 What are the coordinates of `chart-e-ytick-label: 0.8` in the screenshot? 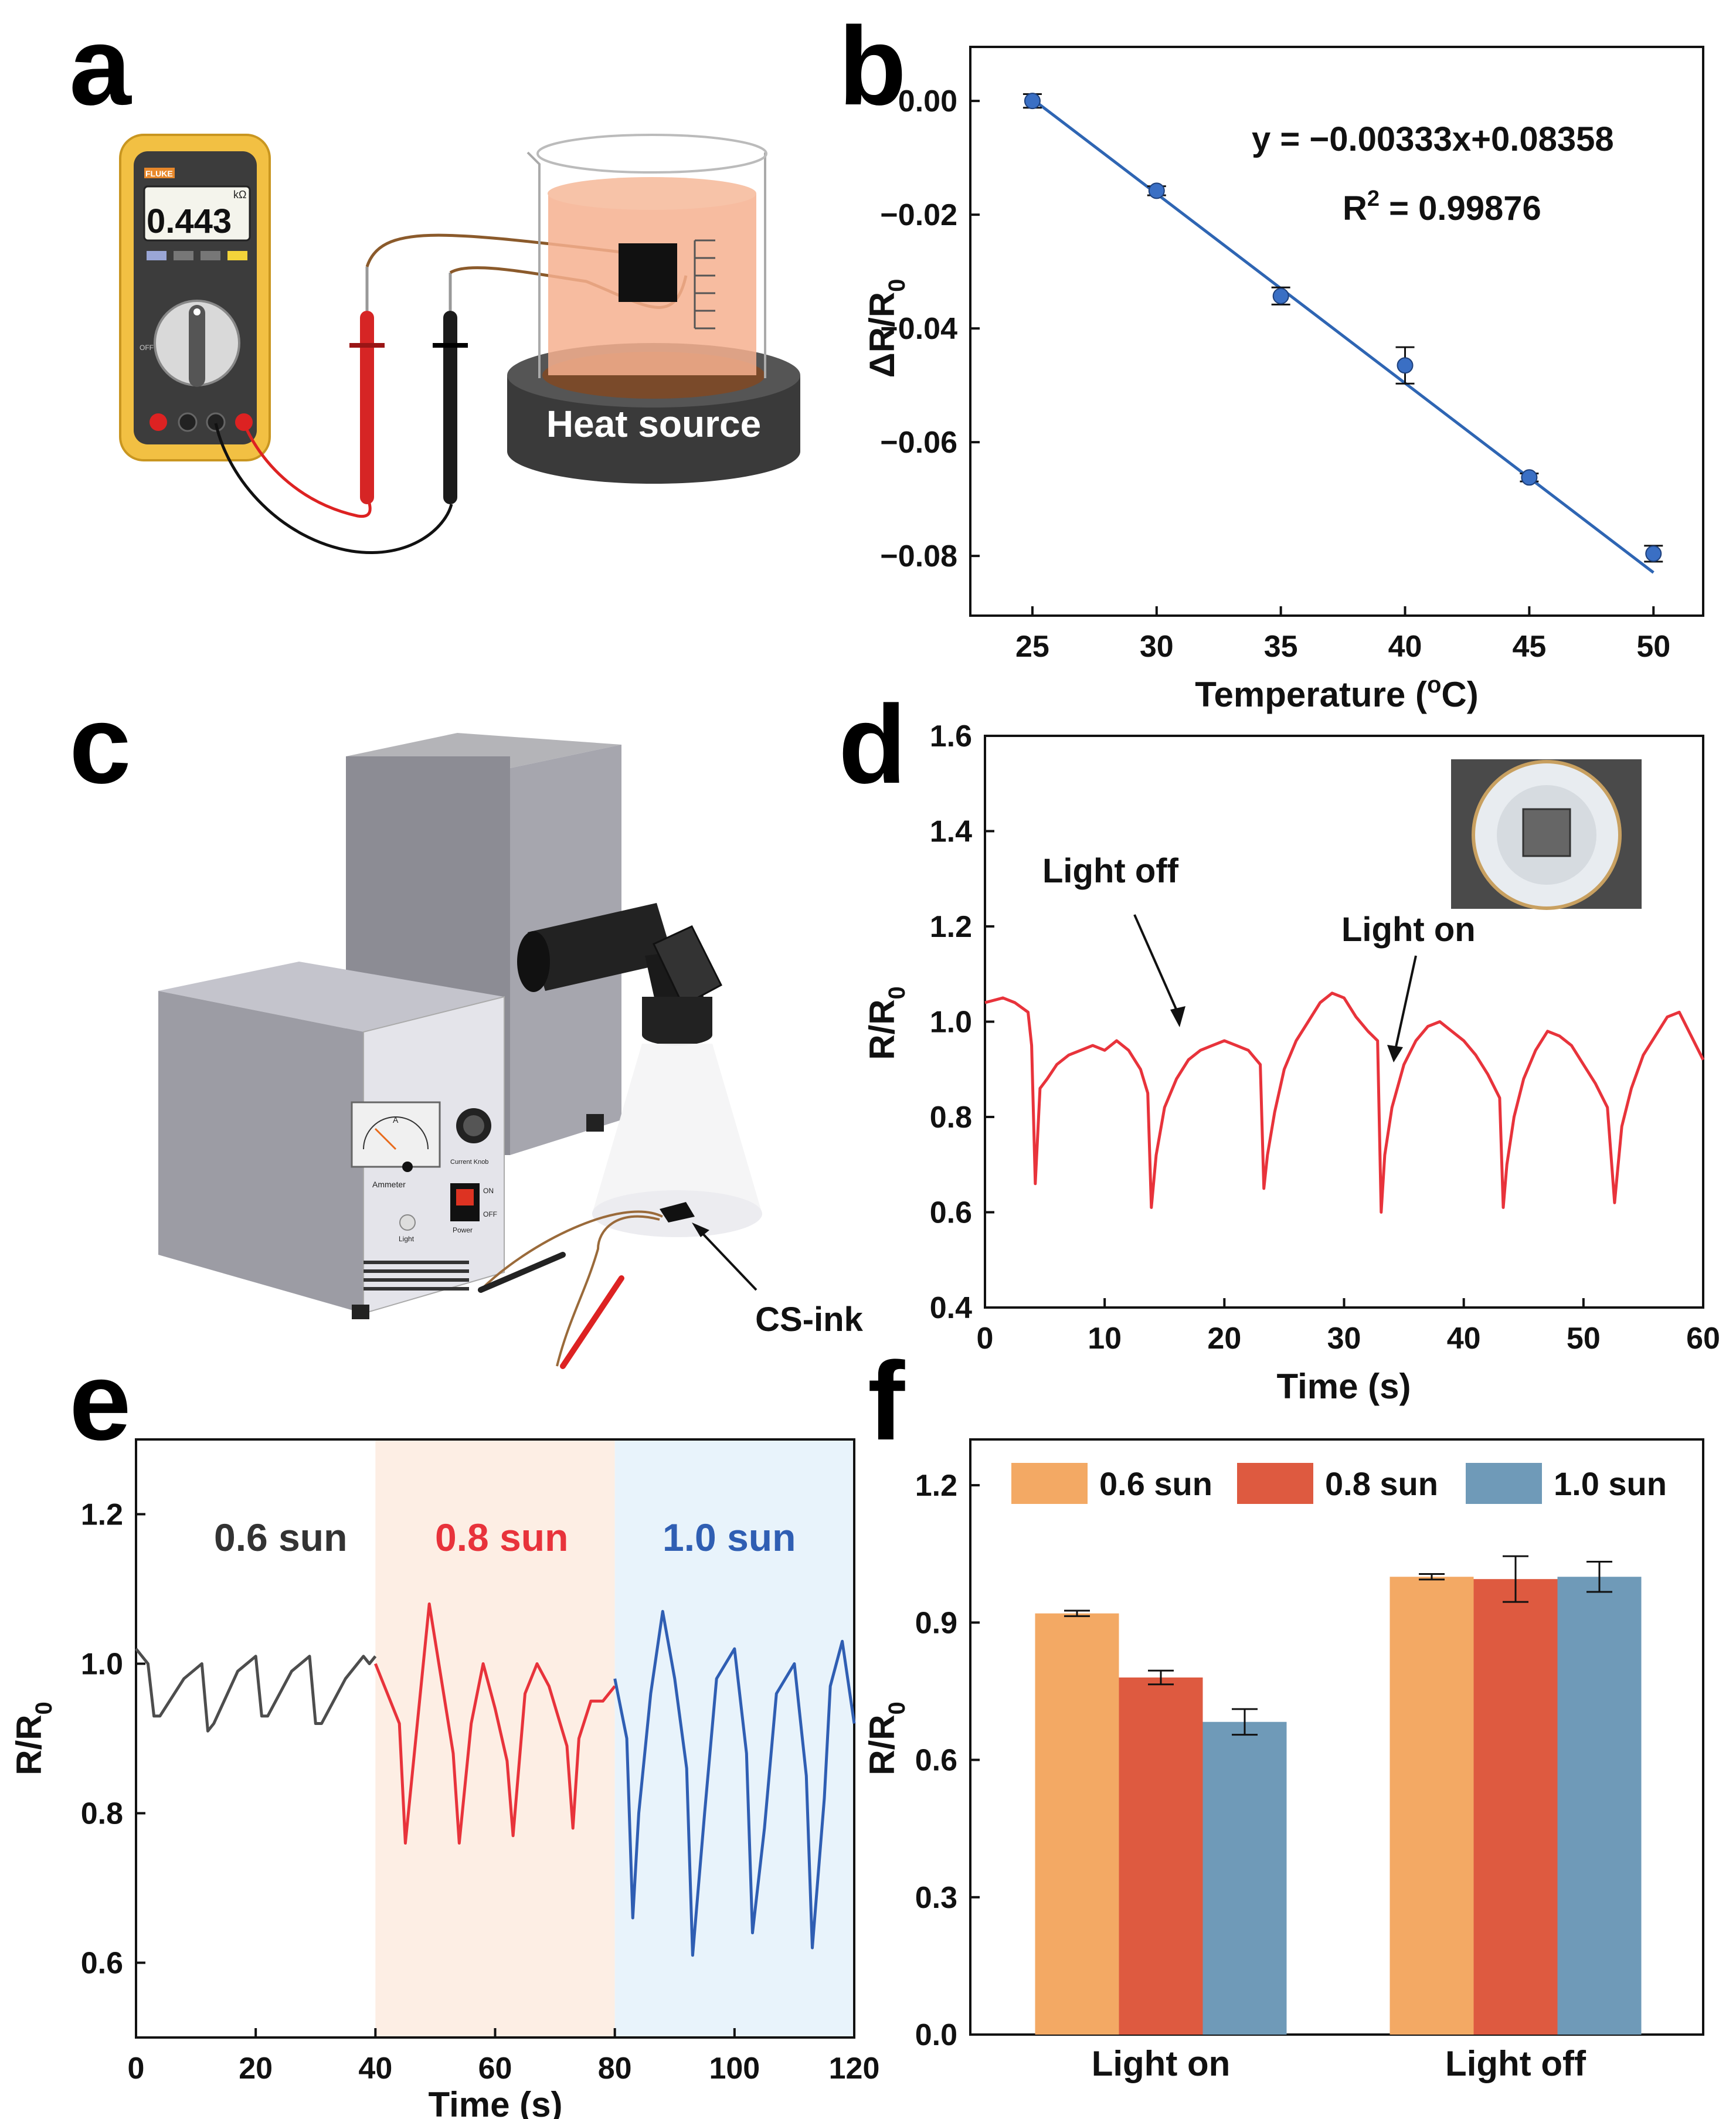 It's located at (102, 1814).